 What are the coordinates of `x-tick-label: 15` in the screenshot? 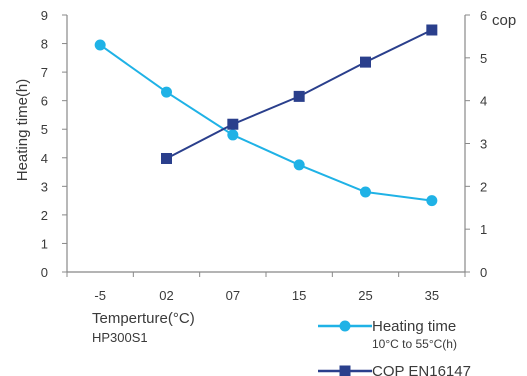 It's located at (299, 295).